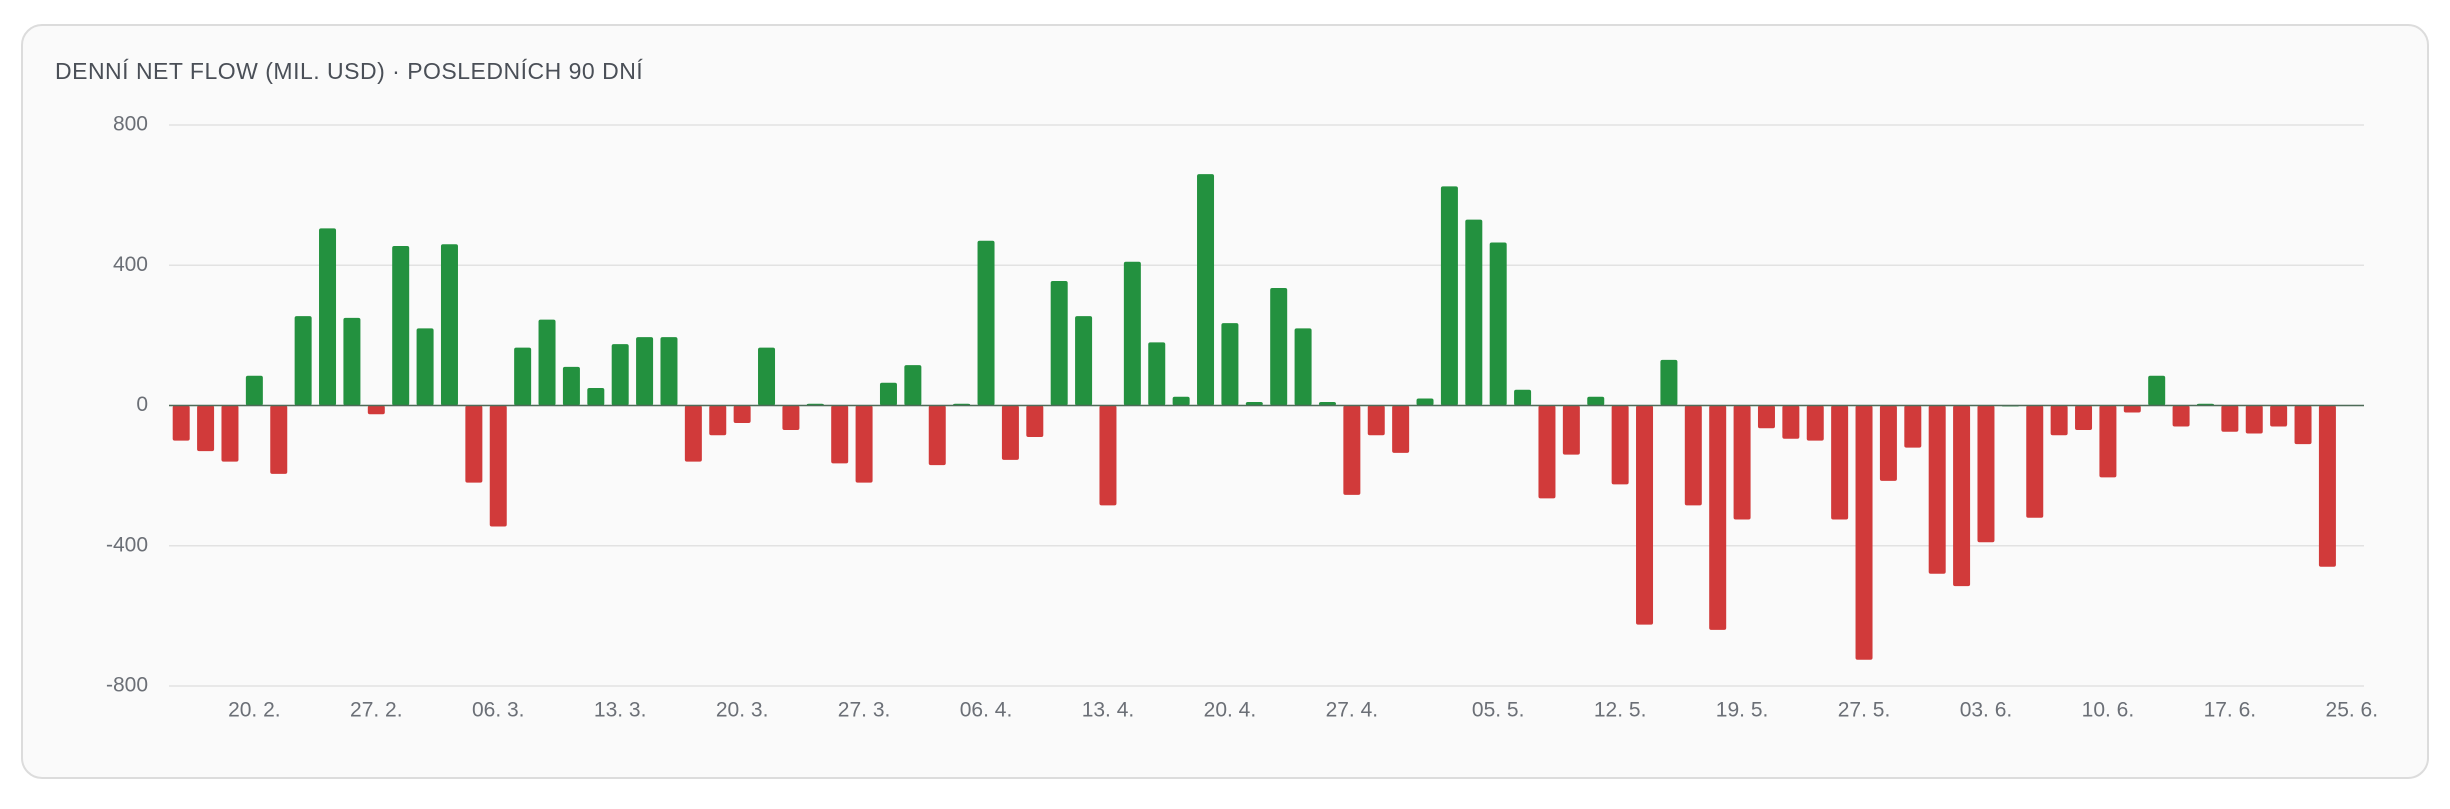  What do you see at coordinates (130, 124) in the screenshot?
I see `y-tick-label: 800` at bounding box center [130, 124].